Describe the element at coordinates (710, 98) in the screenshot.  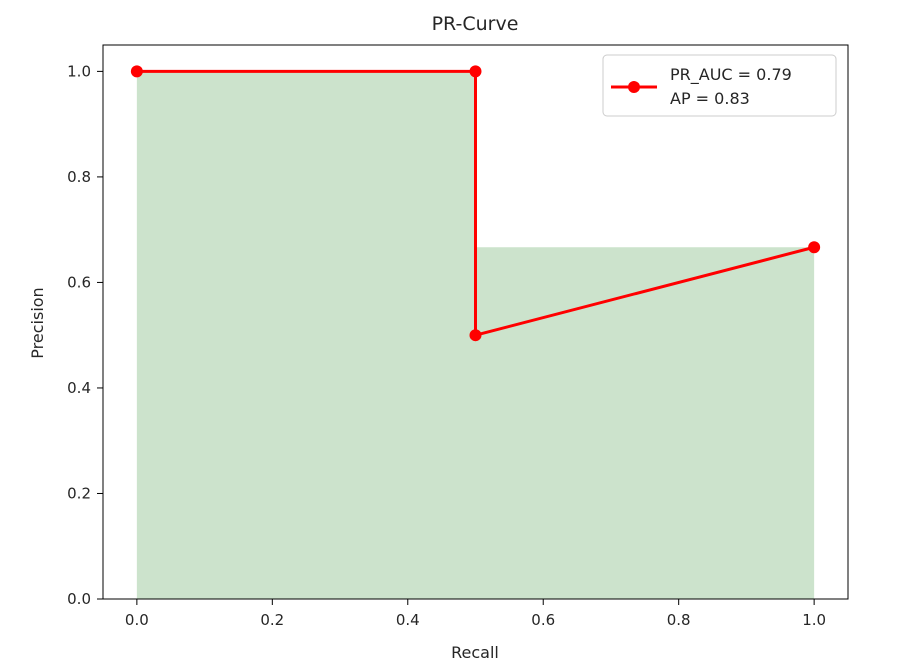
I see `legend-label-ap: AP = 0.83` at that location.